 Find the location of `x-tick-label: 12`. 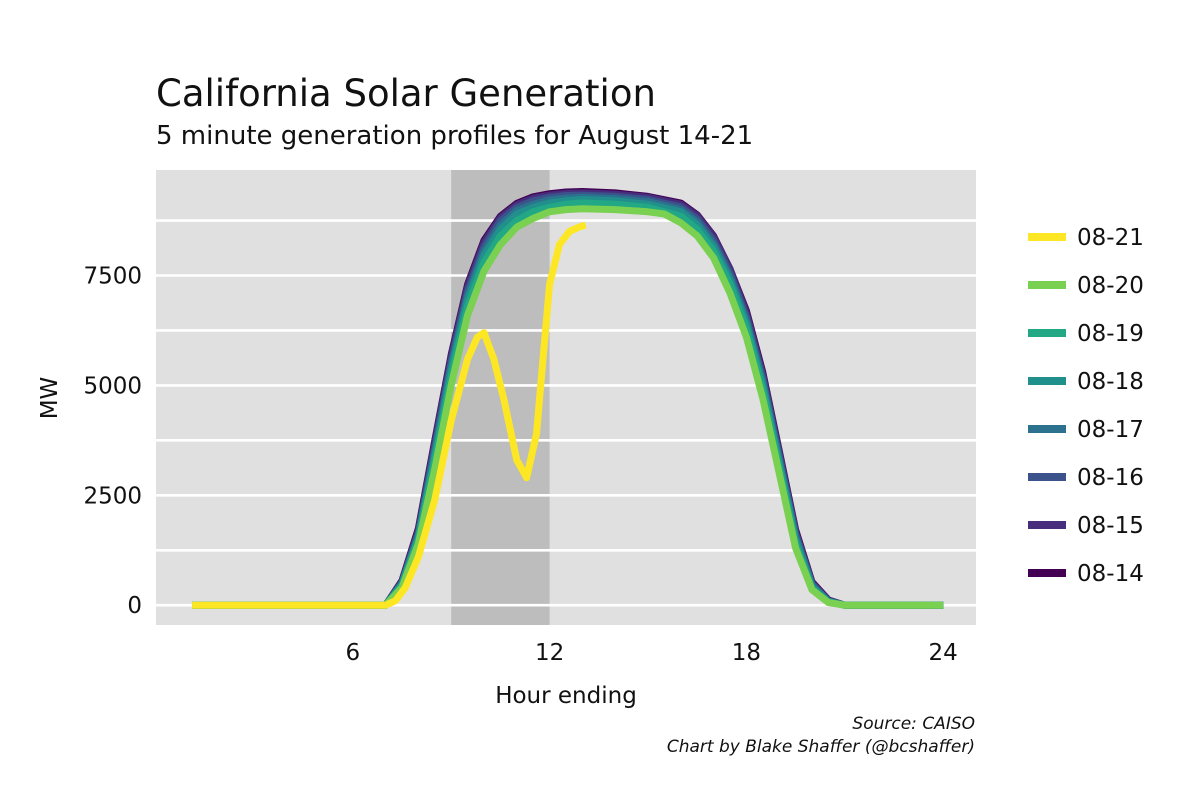

x-tick-label: 12 is located at coordinates (549, 653).